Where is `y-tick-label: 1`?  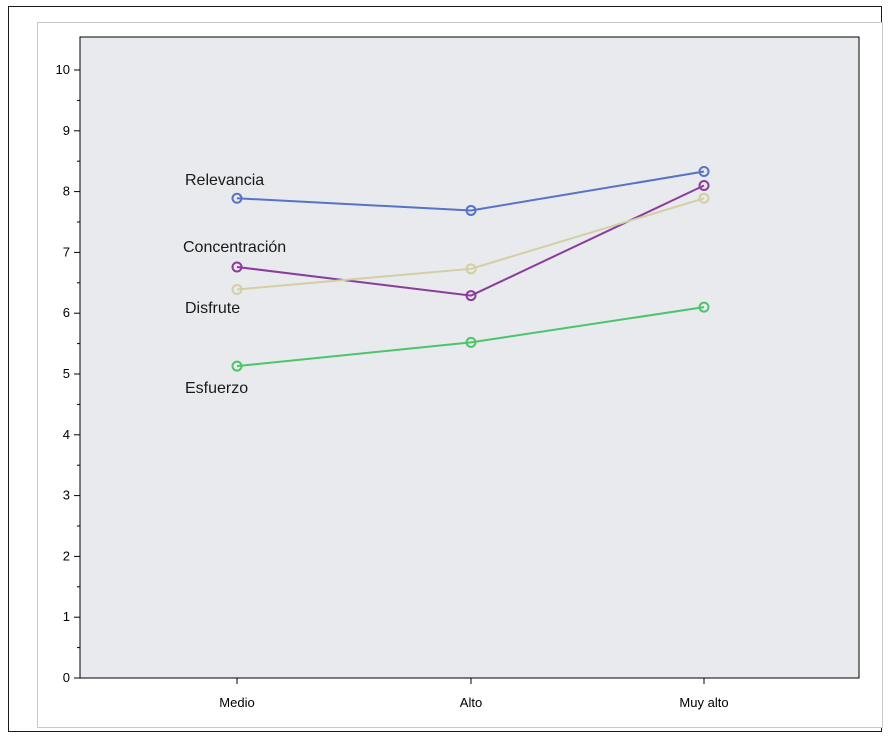 y-tick-label: 1 is located at coordinates (66, 616).